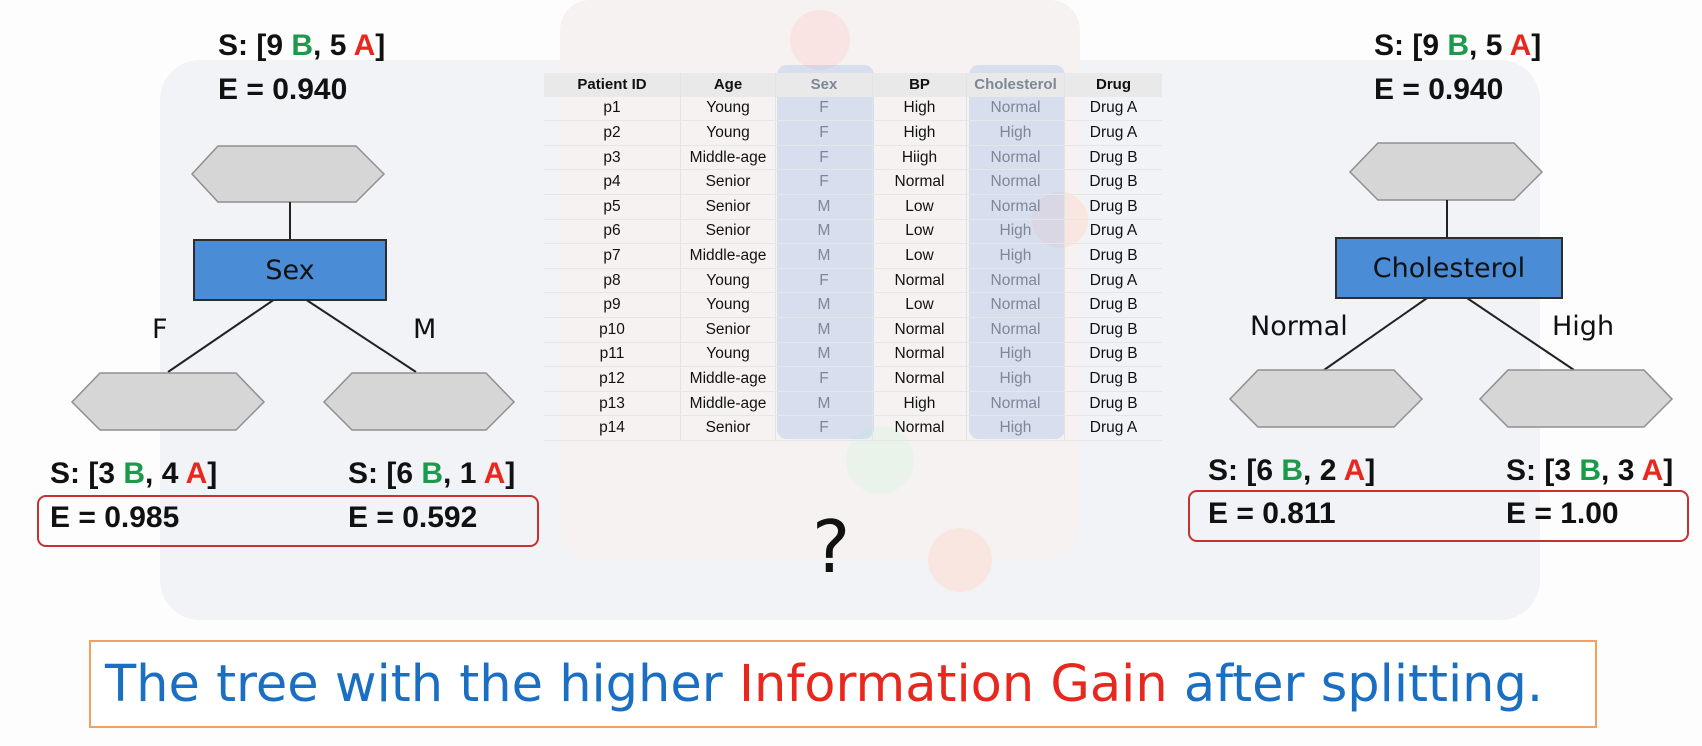 Image resolution: width=1702 pixels, height=746 pixels. I want to click on table-cell: p1, so click(612, 108).